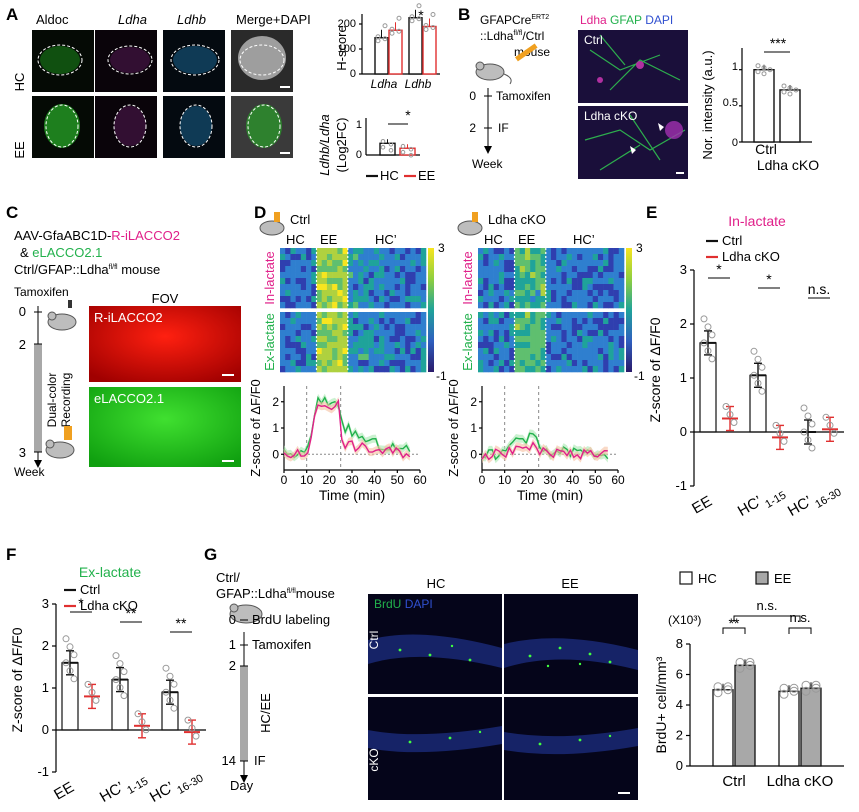 The height and width of the screenshot is (812, 859). Describe the element at coordinates (473, 454) in the screenshot. I see `d-ytick-1-0: 0` at that location.